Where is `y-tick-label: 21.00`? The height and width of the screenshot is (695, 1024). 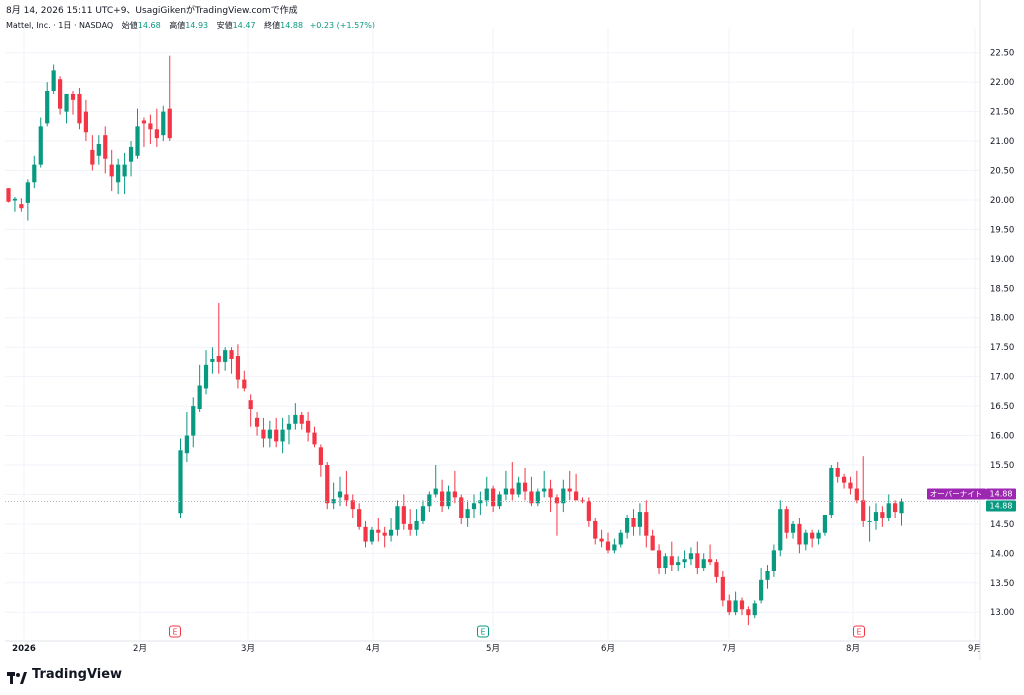 y-tick-label: 21.00 is located at coordinates (1002, 142).